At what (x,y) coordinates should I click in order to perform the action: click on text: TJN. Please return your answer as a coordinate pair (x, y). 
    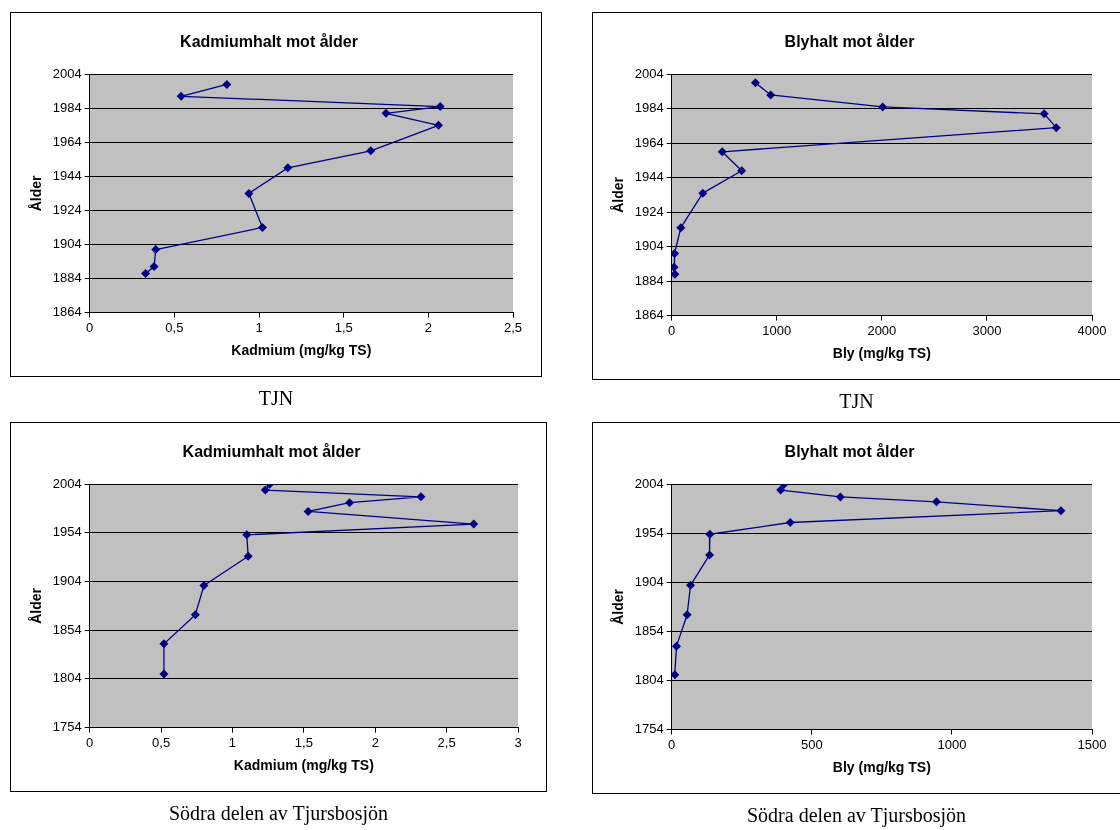
    Looking at the image, I should click on (856, 401).